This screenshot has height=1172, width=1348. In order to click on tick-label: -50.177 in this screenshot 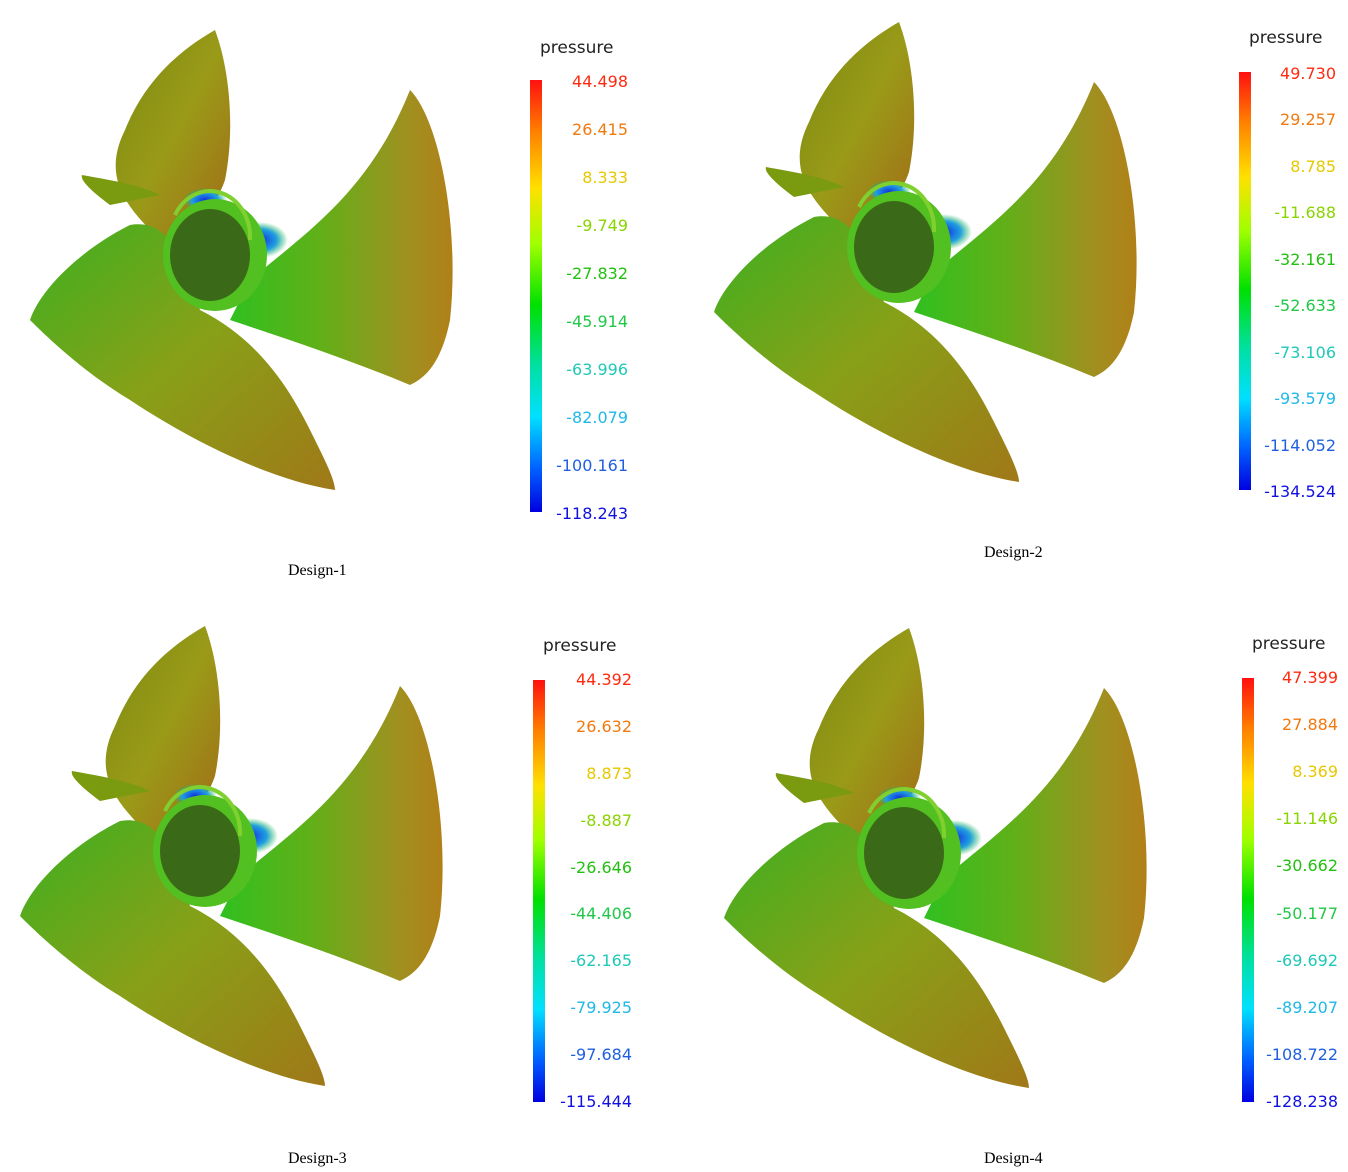, I will do `click(1307, 913)`.